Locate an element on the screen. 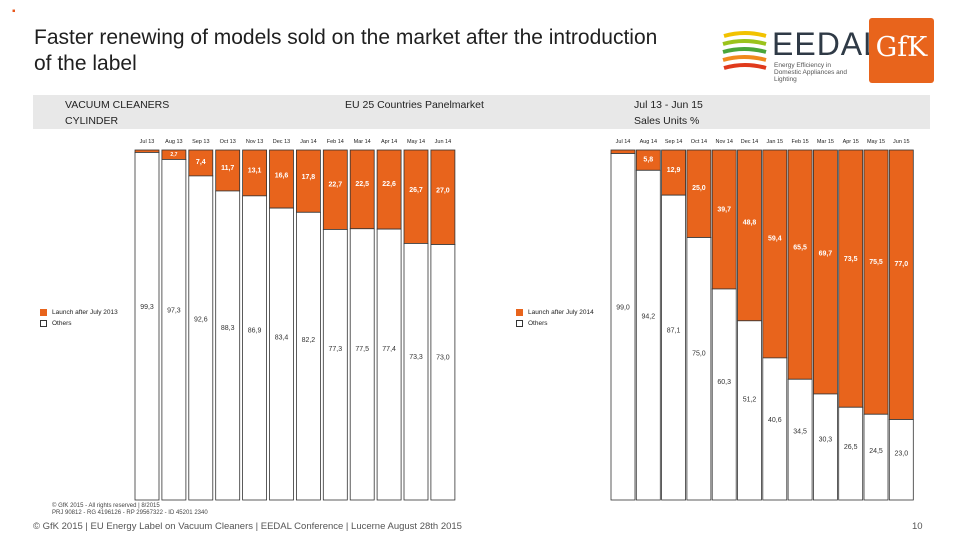  data-label-launch: 26,7 is located at coordinates (416, 190).